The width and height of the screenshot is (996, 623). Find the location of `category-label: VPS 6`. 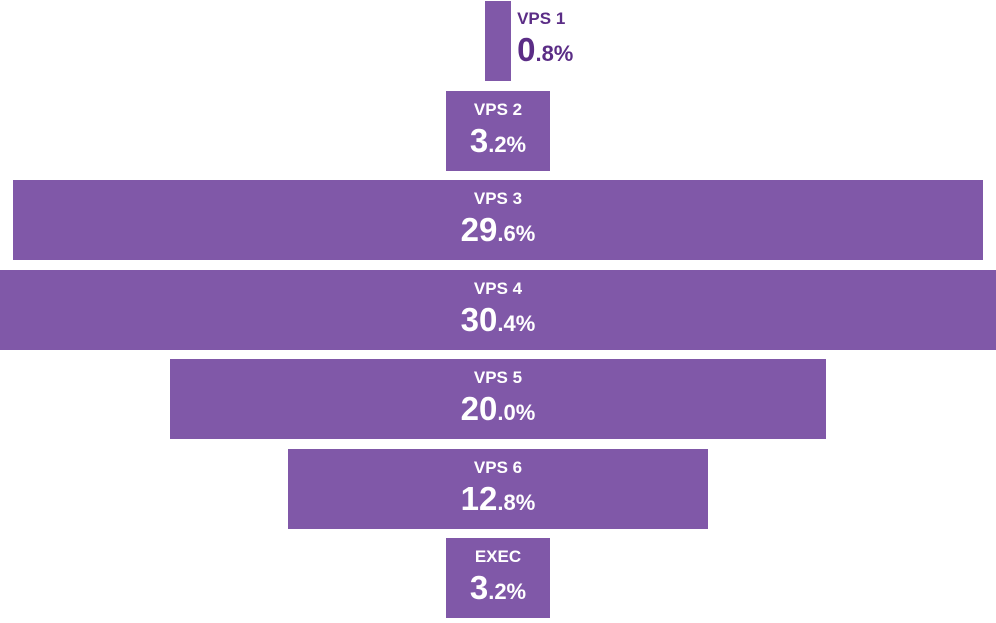

category-label: VPS 6 is located at coordinates (498, 467).